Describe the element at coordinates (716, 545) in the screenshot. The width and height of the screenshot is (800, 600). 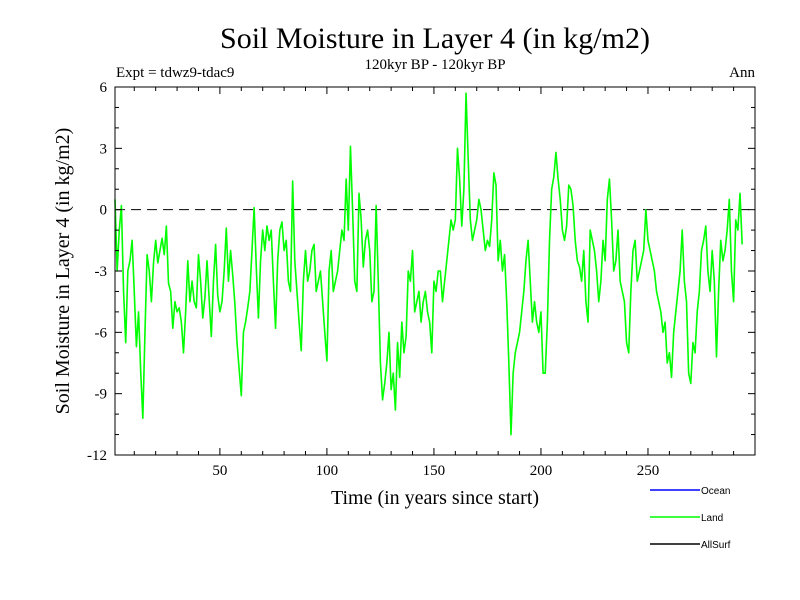
I see `legend-label-allsurf: AllSurf` at that location.